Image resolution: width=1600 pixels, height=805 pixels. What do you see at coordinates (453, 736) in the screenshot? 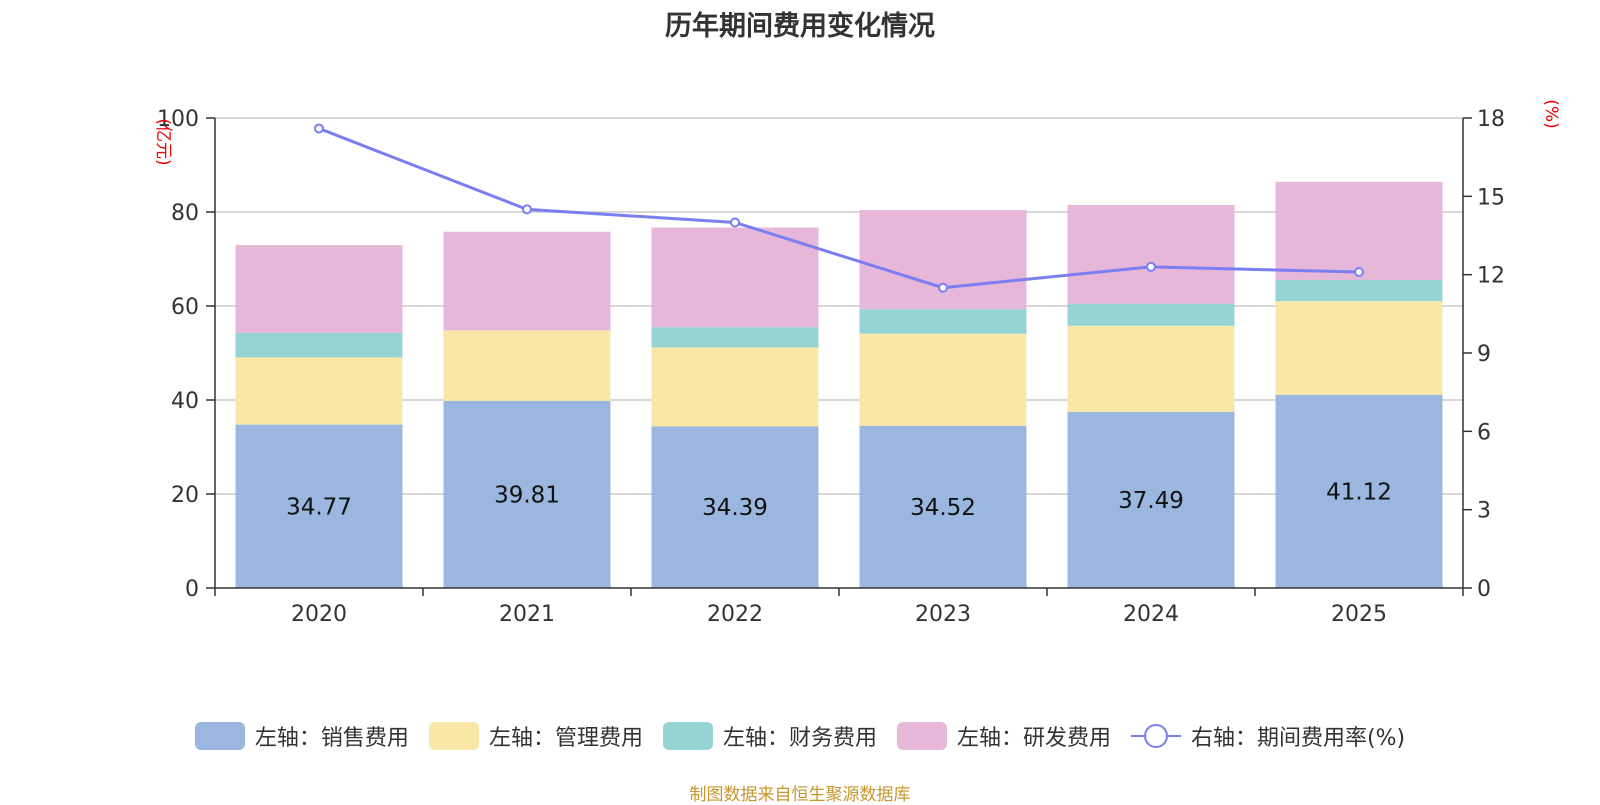
I see `legend-swatch-admin` at bounding box center [453, 736].